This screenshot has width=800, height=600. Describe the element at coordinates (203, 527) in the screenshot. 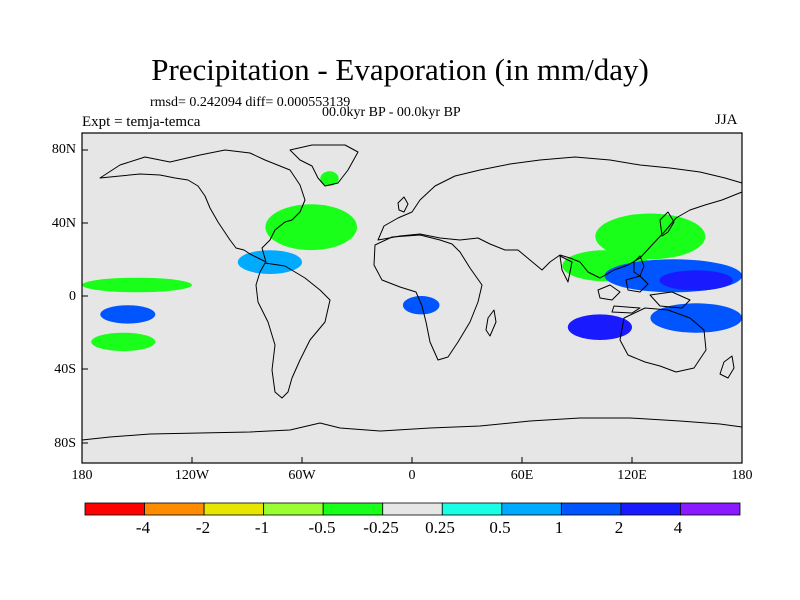

I see `colorbar-label: -2` at that location.